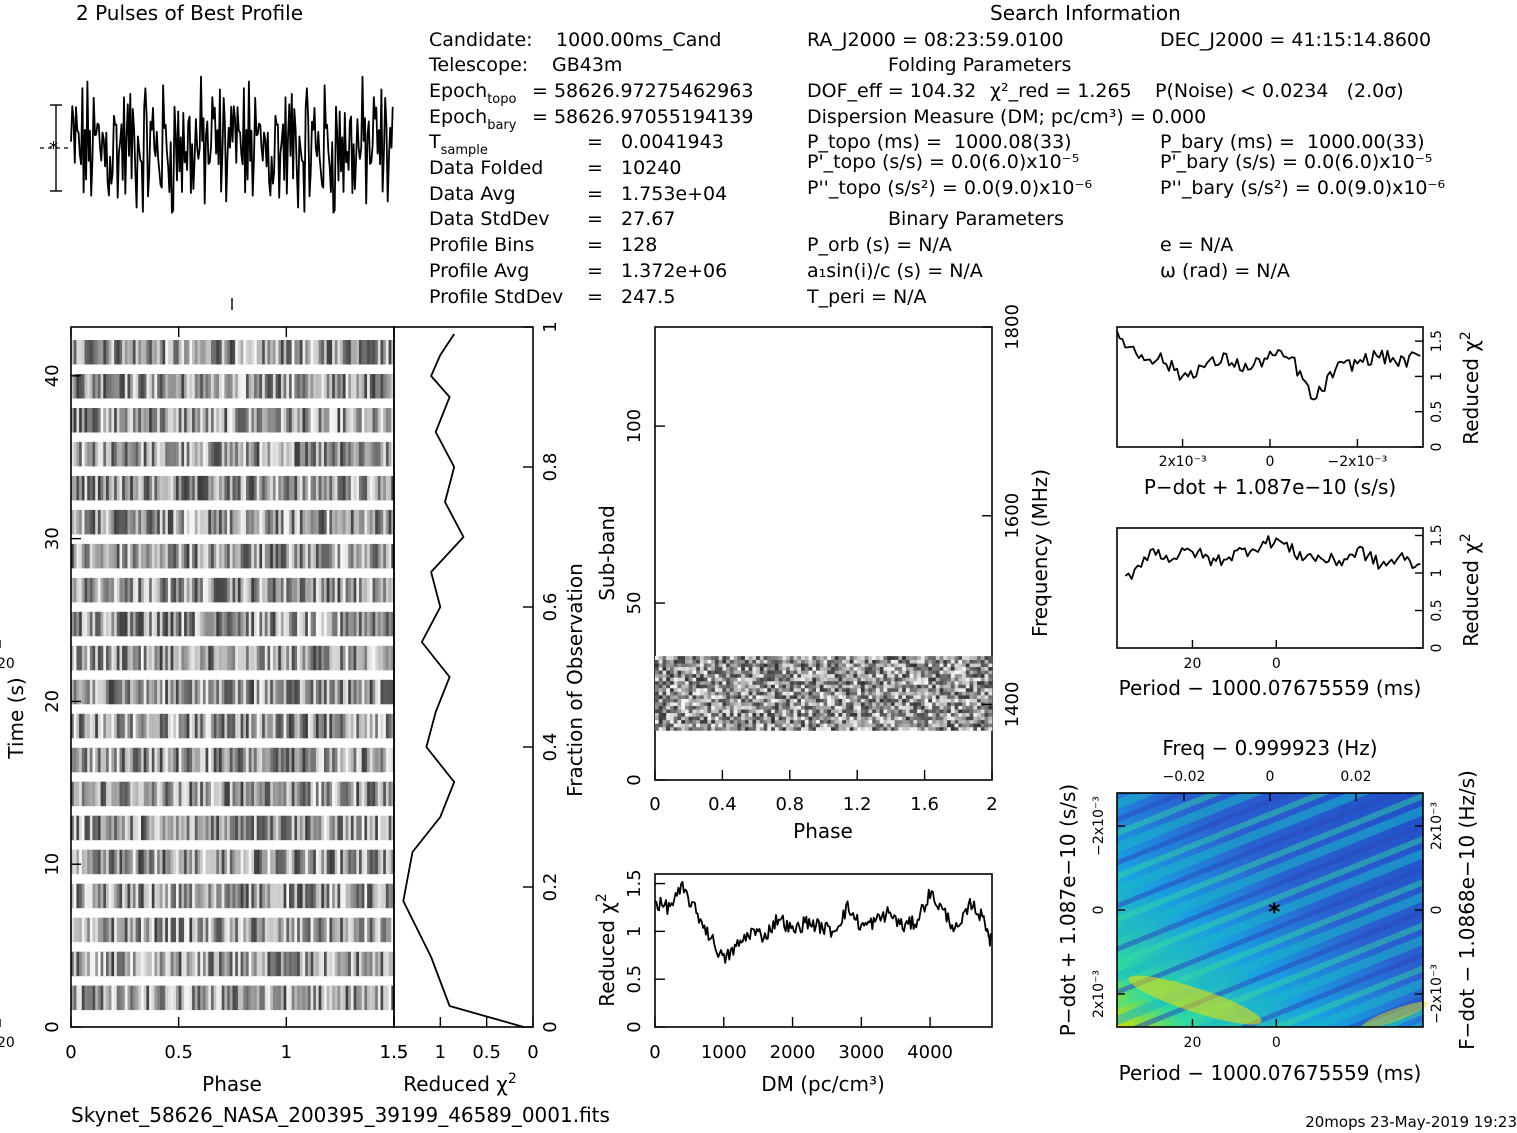 The width and height of the screenshot is (1517, 1133). Describe the element at coordinates (217, 192) in the screenshot. I see `pulse-profile: *` at that location.